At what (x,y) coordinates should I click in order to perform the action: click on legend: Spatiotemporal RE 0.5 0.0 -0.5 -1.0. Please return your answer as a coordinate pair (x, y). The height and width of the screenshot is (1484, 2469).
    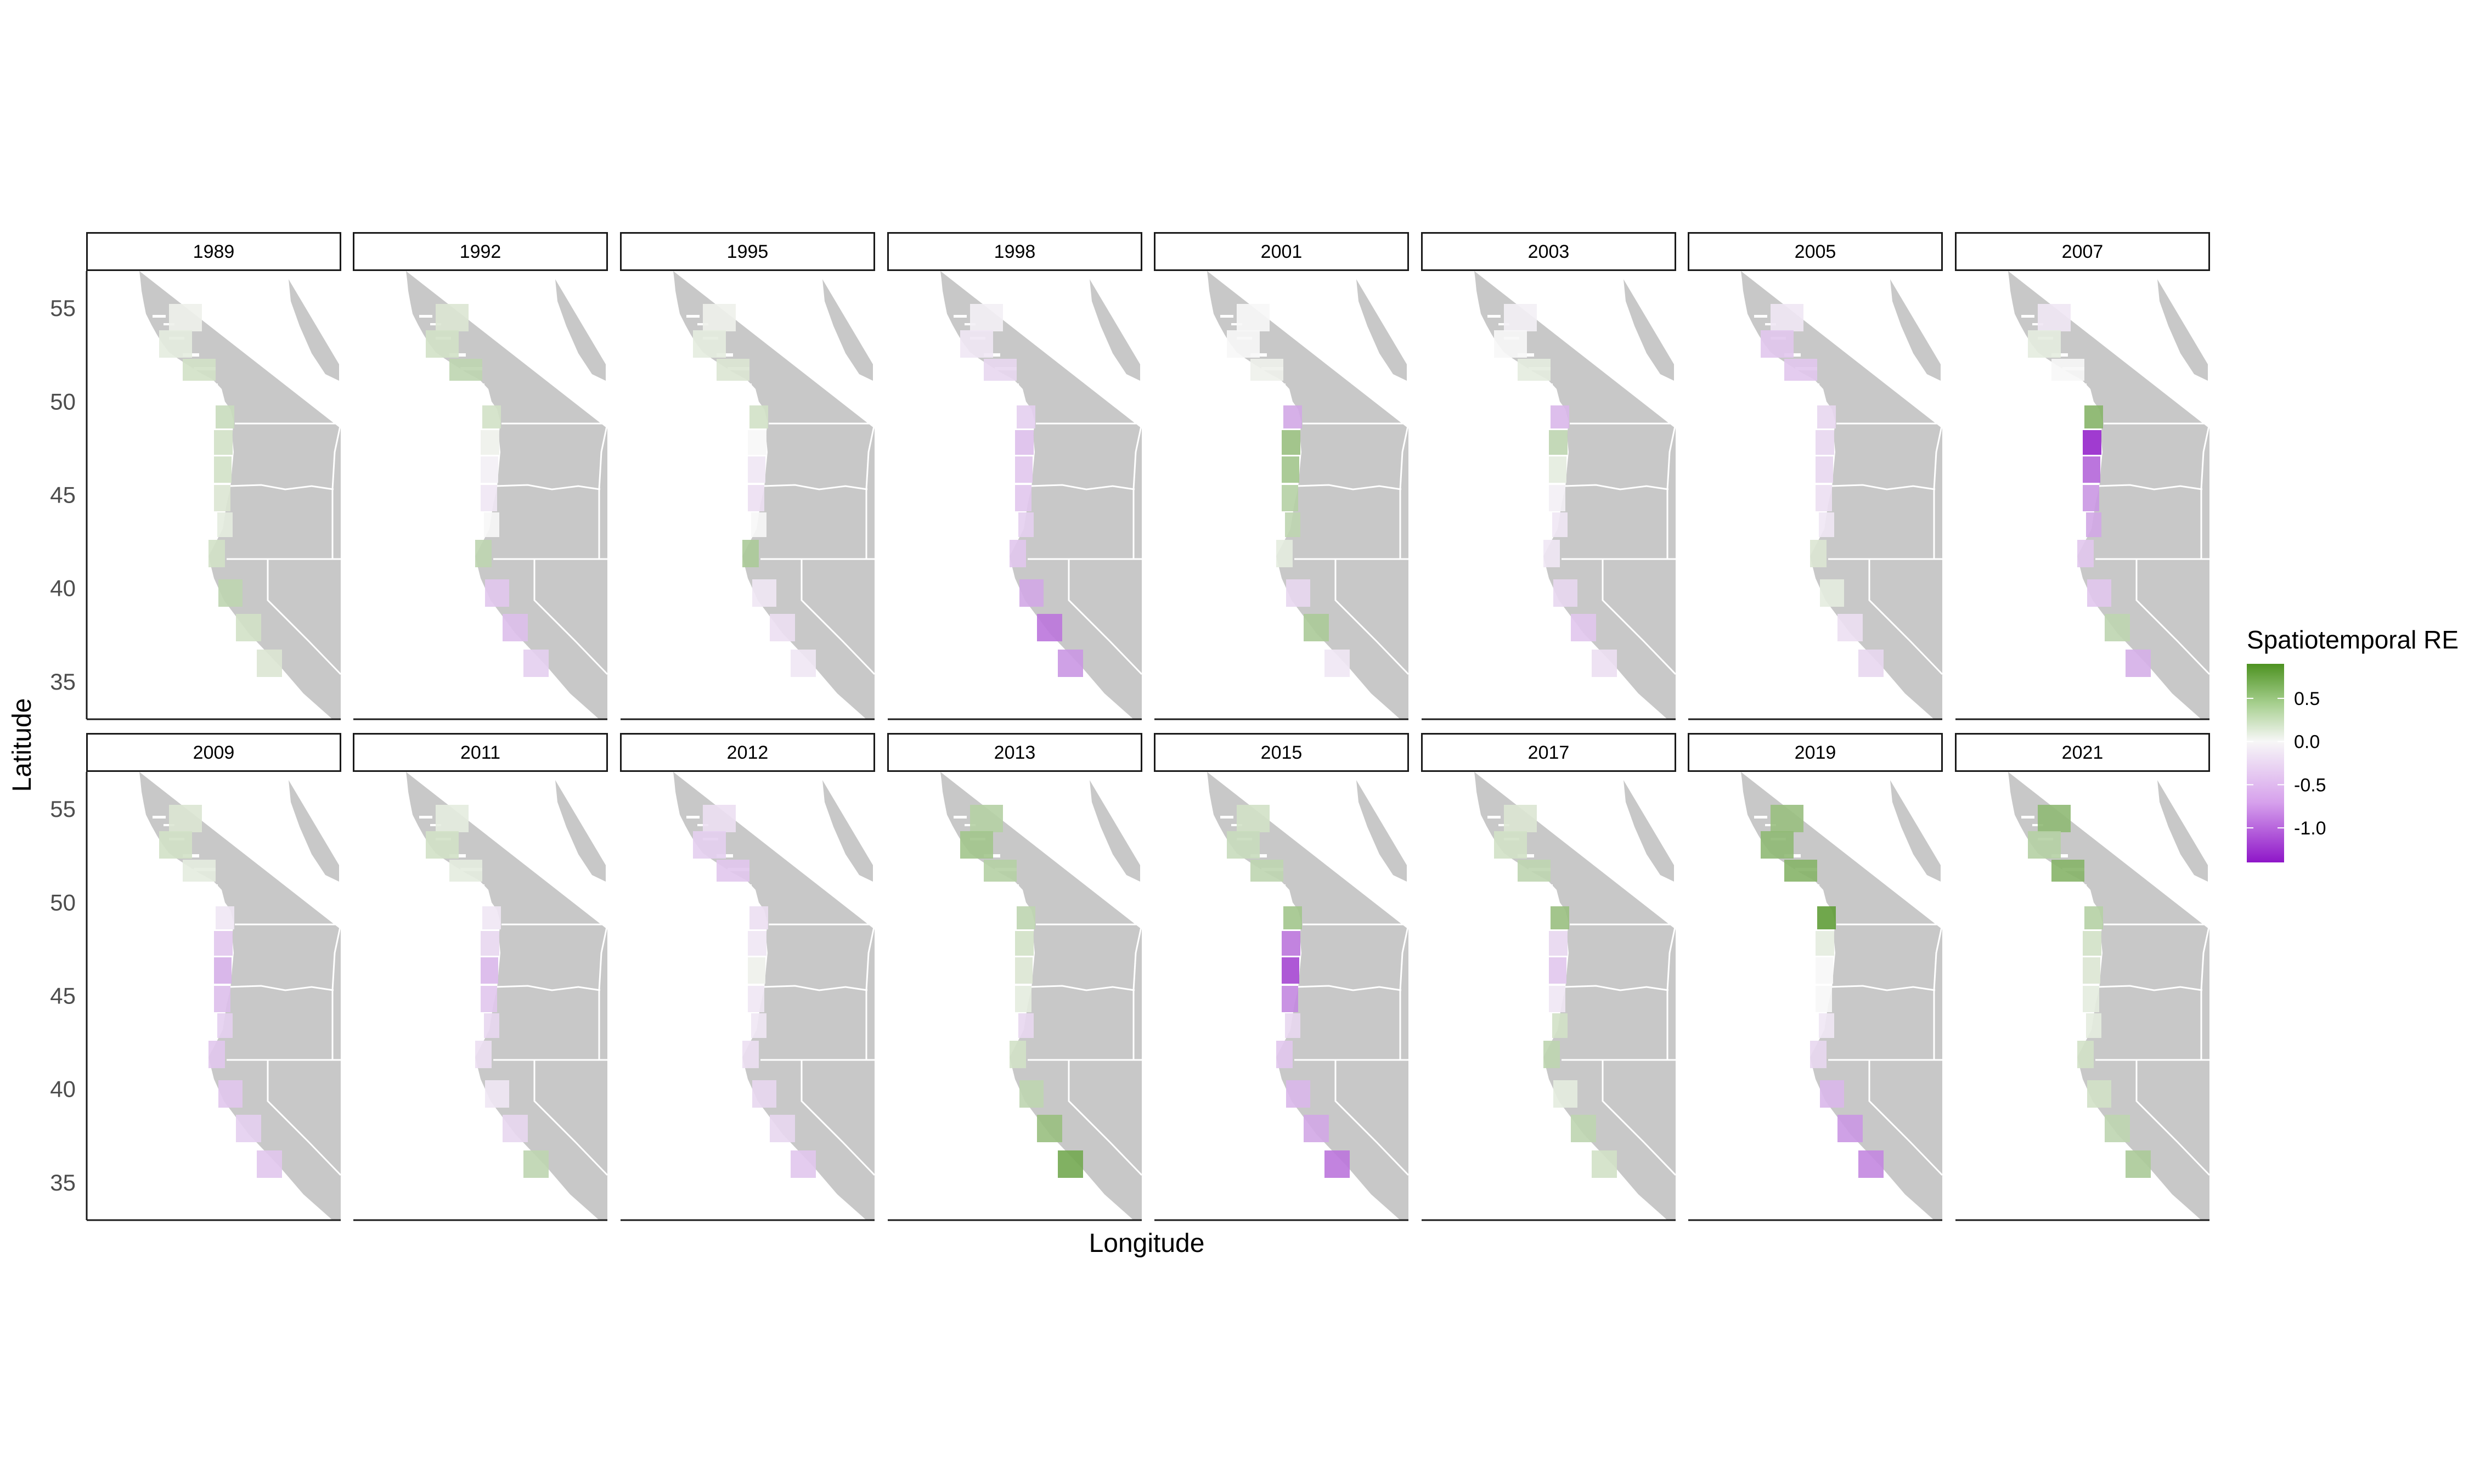
    Looking at the image, I should click on (2353, 743).